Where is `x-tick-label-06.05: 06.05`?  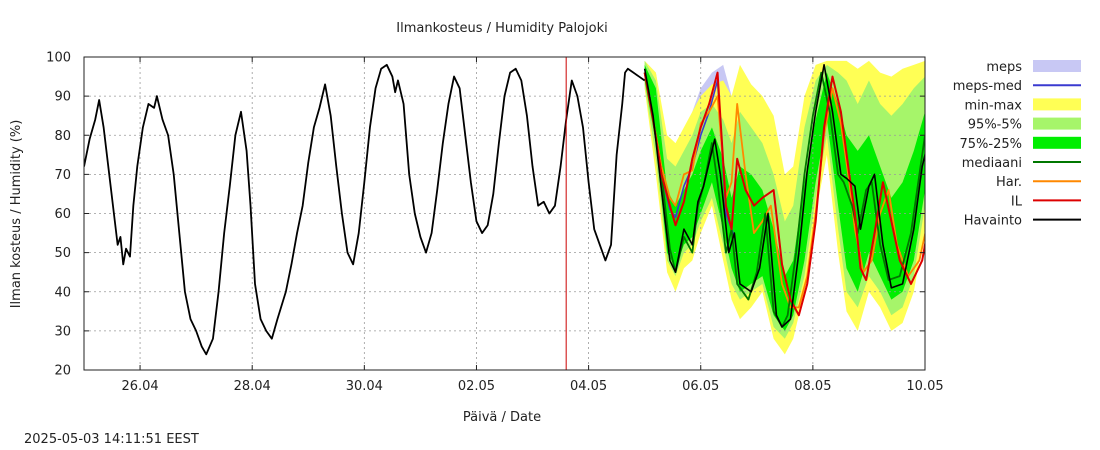 x-tick-label-06.05: 06.05 is located at coordinates (700, 386).